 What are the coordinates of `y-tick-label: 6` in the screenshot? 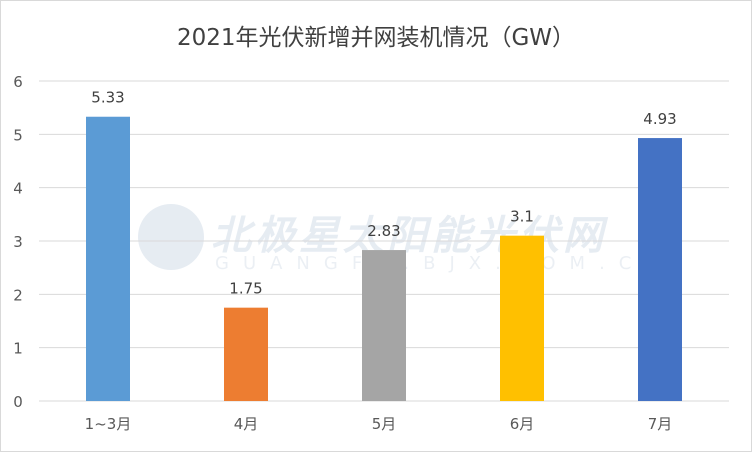 It's located at (18, 82).